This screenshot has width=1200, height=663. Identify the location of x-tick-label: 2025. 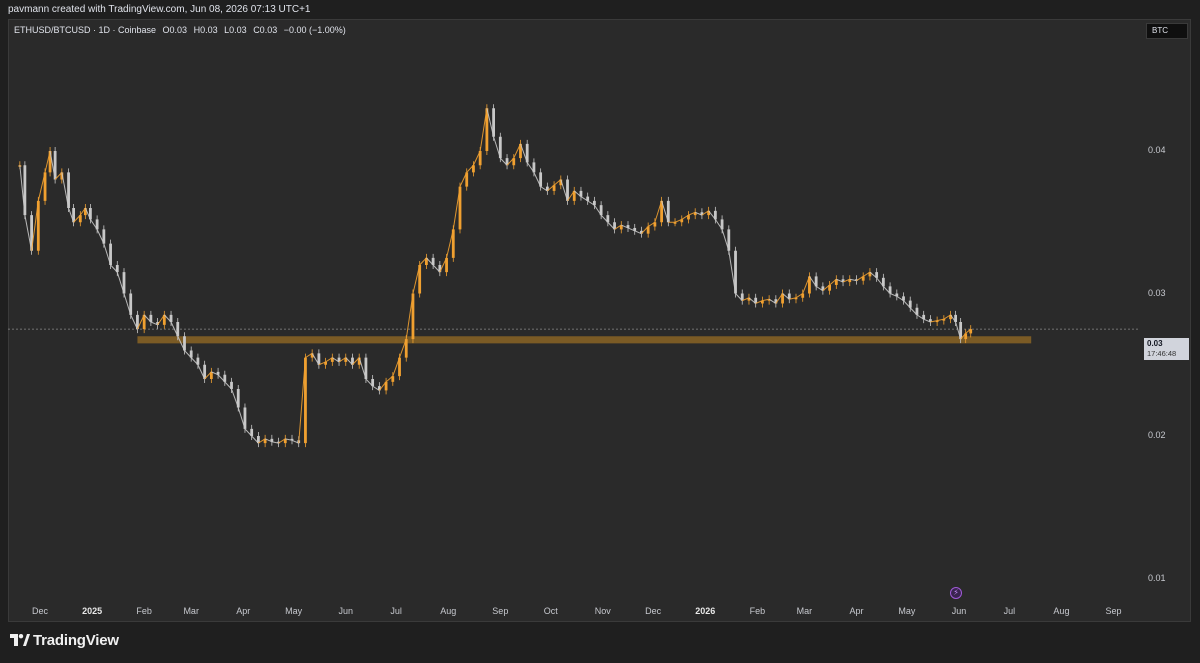
(92, 611).